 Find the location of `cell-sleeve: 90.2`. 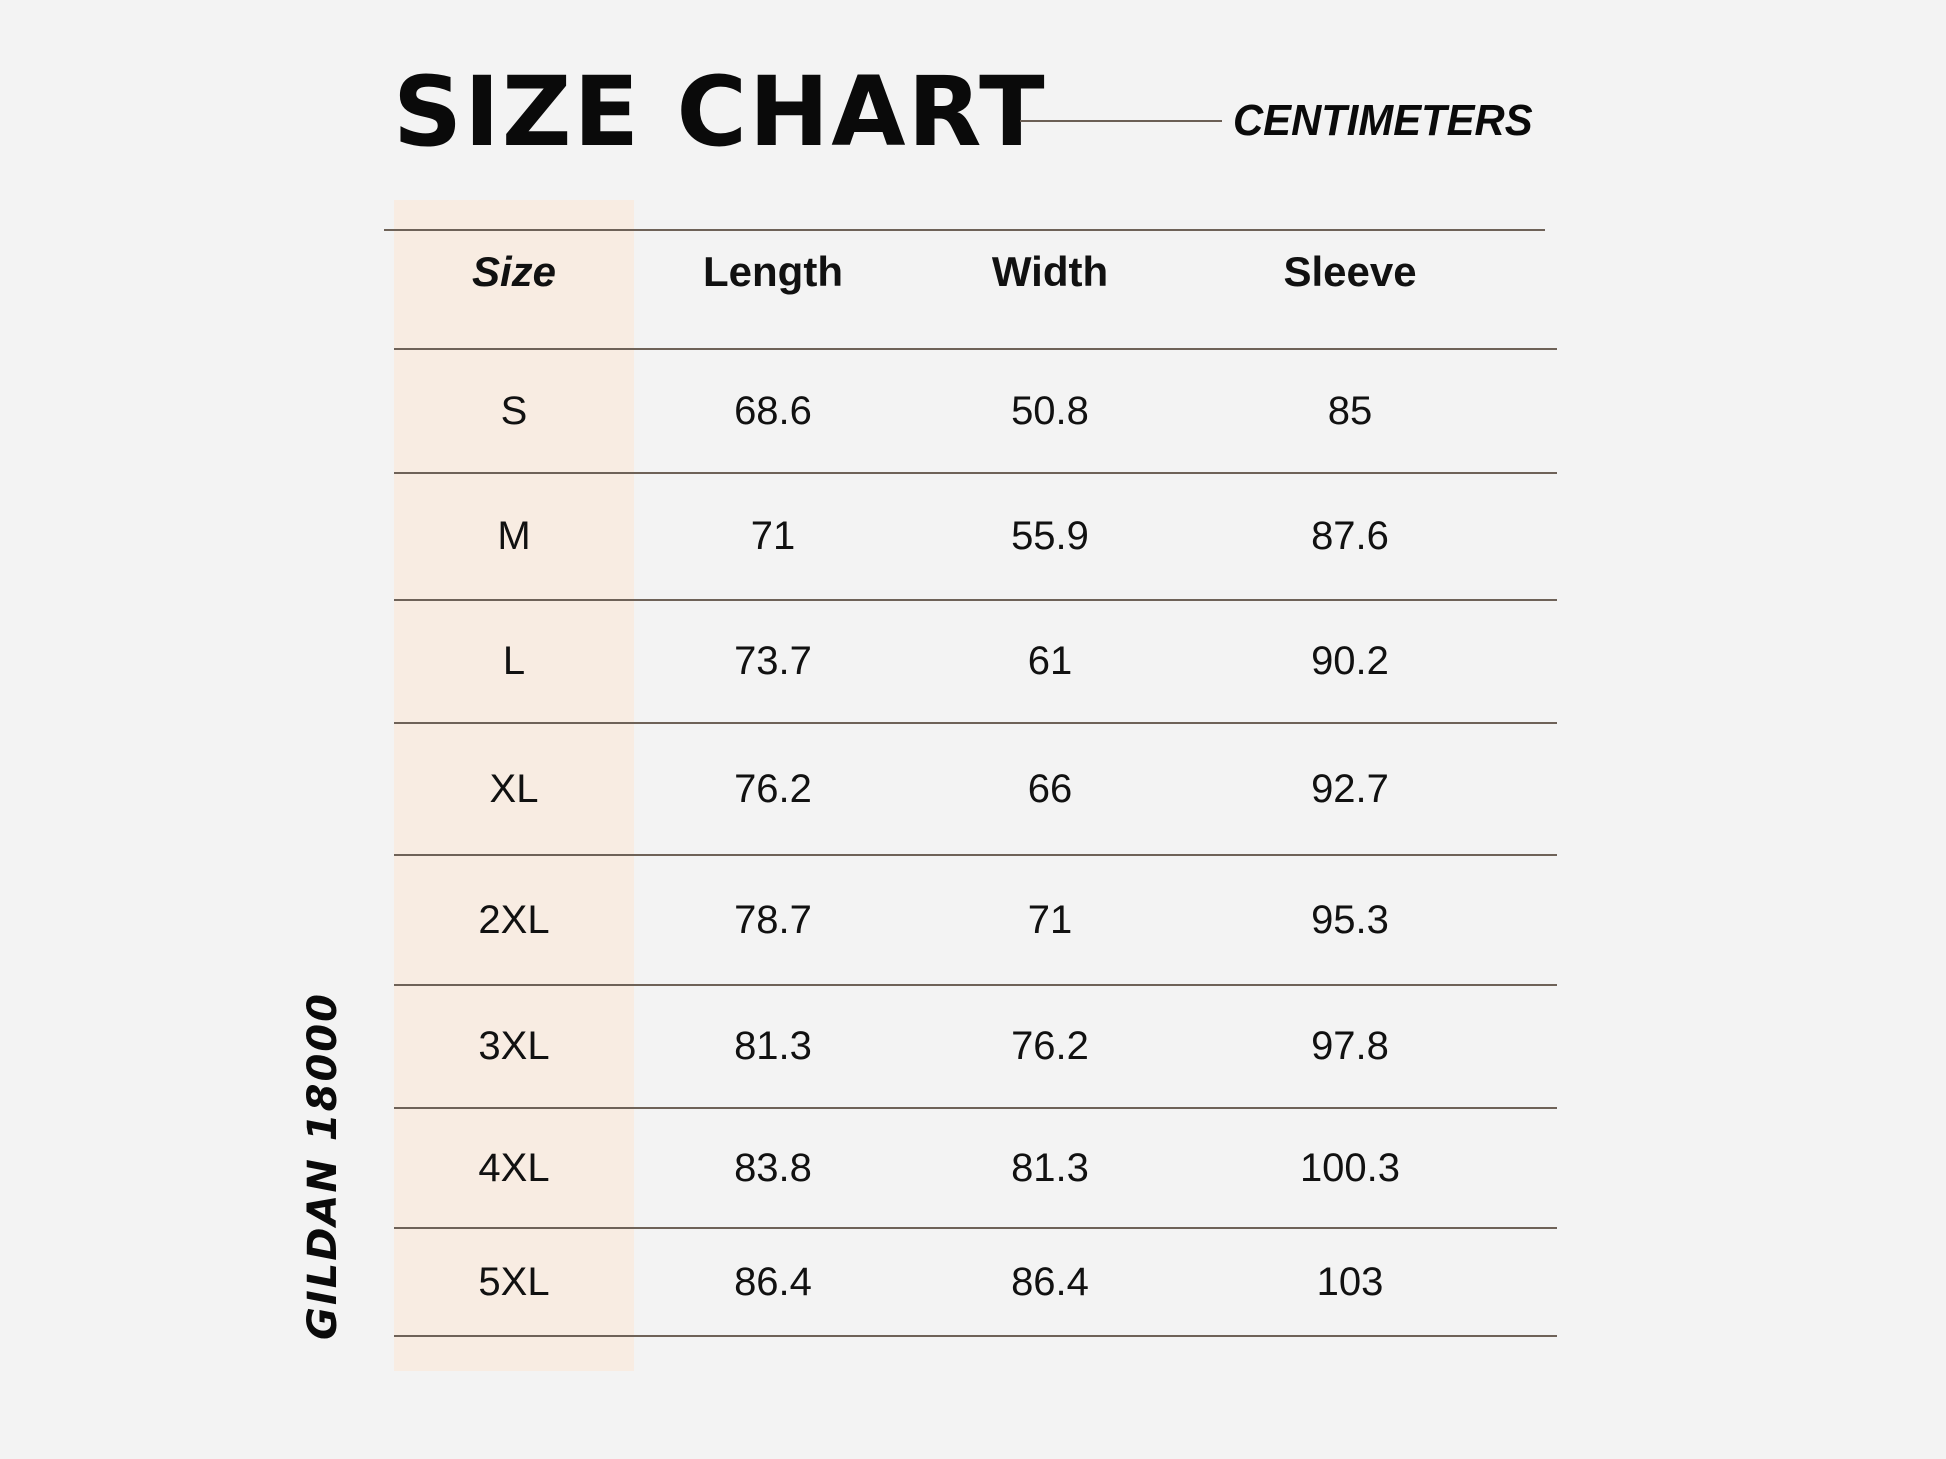

cell-sleeve: 90.2 is located at coordinates (1350, 661).